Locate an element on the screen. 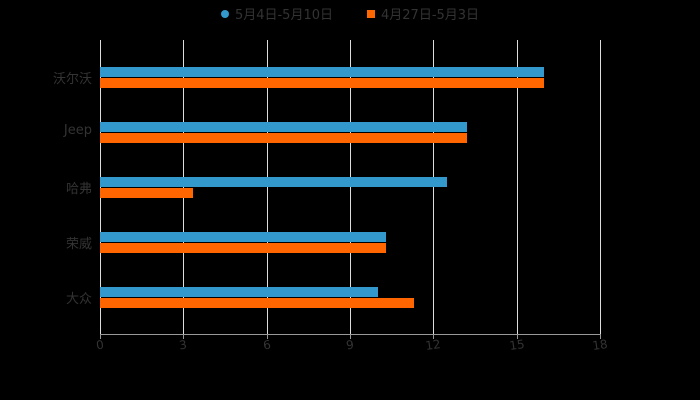  category-label: 大众 is located at coordinates (78, 299).